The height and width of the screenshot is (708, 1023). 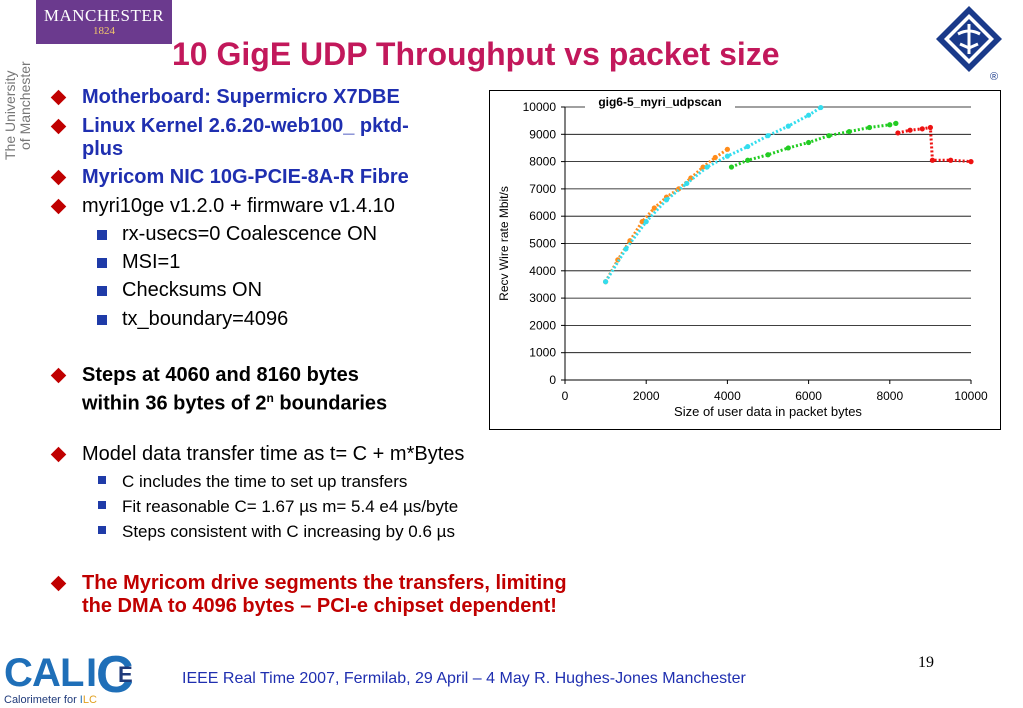 I want to click on x-tick-label: 0, so click(x=565, y=396).